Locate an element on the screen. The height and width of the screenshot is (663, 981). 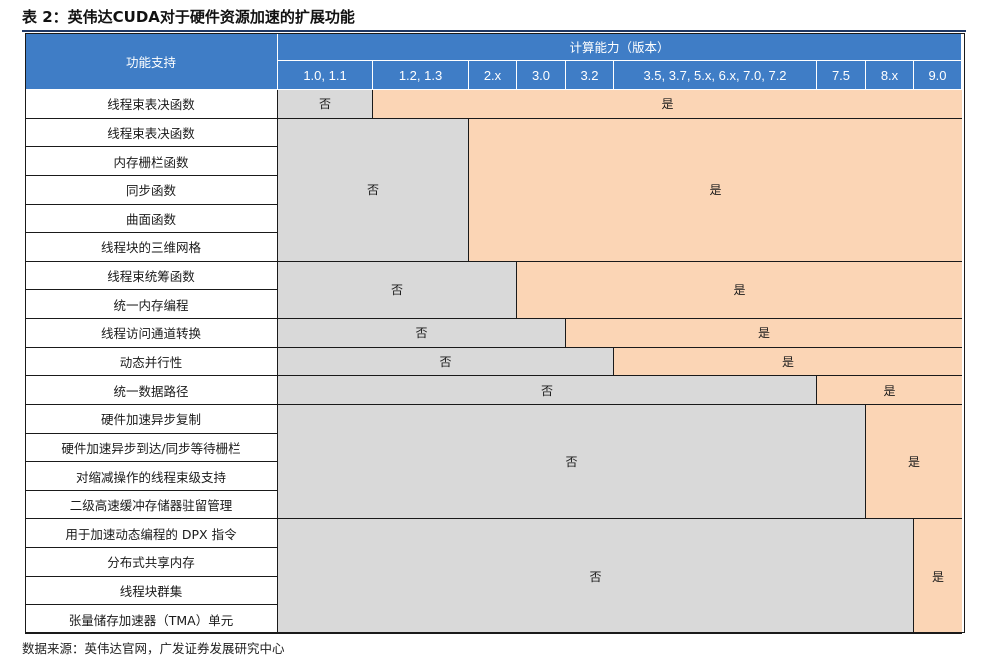
feature-label: 线程束统筹函数 is located at coordinates (151, 276).